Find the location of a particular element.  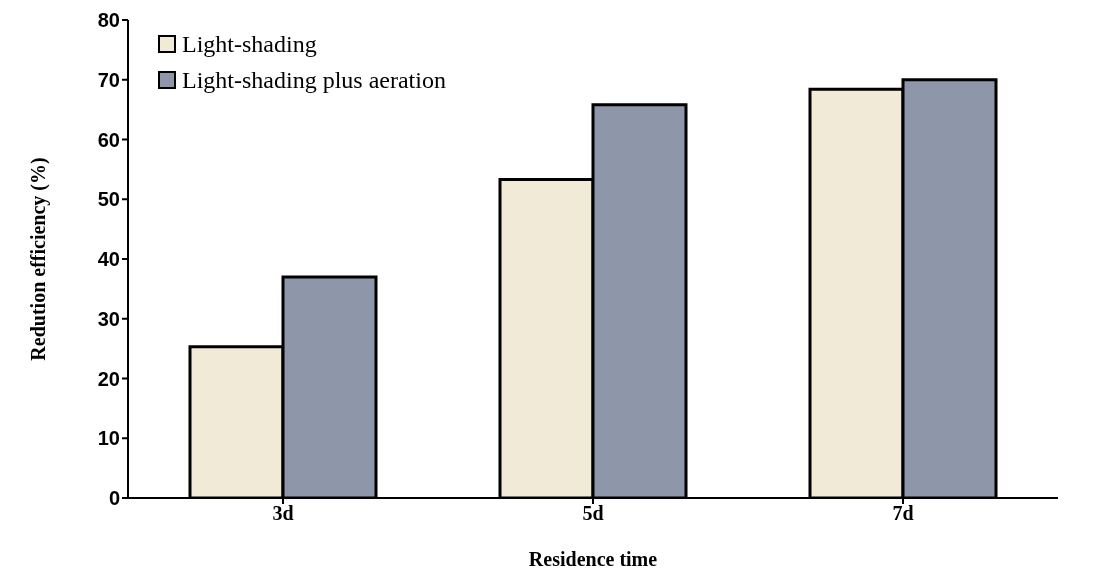

x-tick-label: 3d is located at coordinates (283, 513).